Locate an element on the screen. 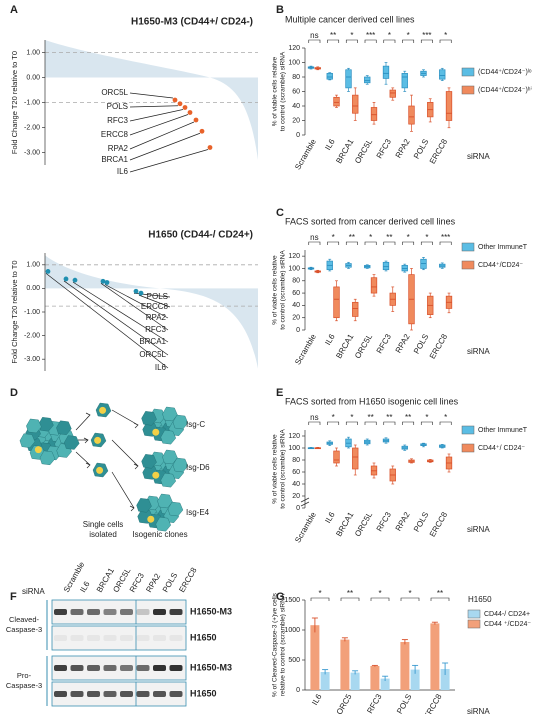  marked-cell is located at coordinates (38, 450).